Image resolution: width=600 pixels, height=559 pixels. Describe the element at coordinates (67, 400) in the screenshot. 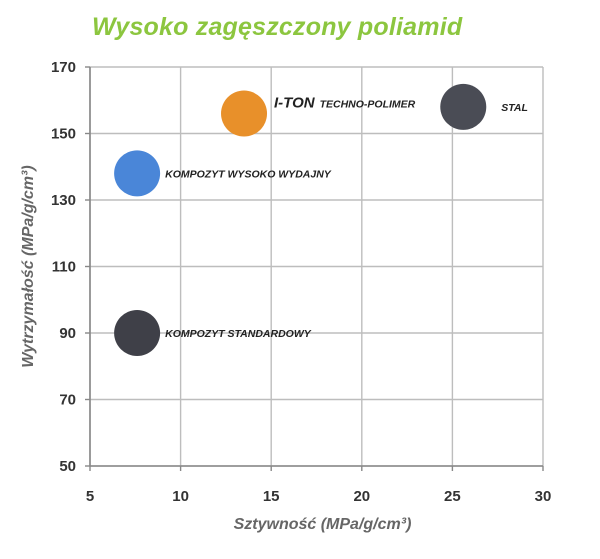

I see `y-tick-label: 70` at that location.